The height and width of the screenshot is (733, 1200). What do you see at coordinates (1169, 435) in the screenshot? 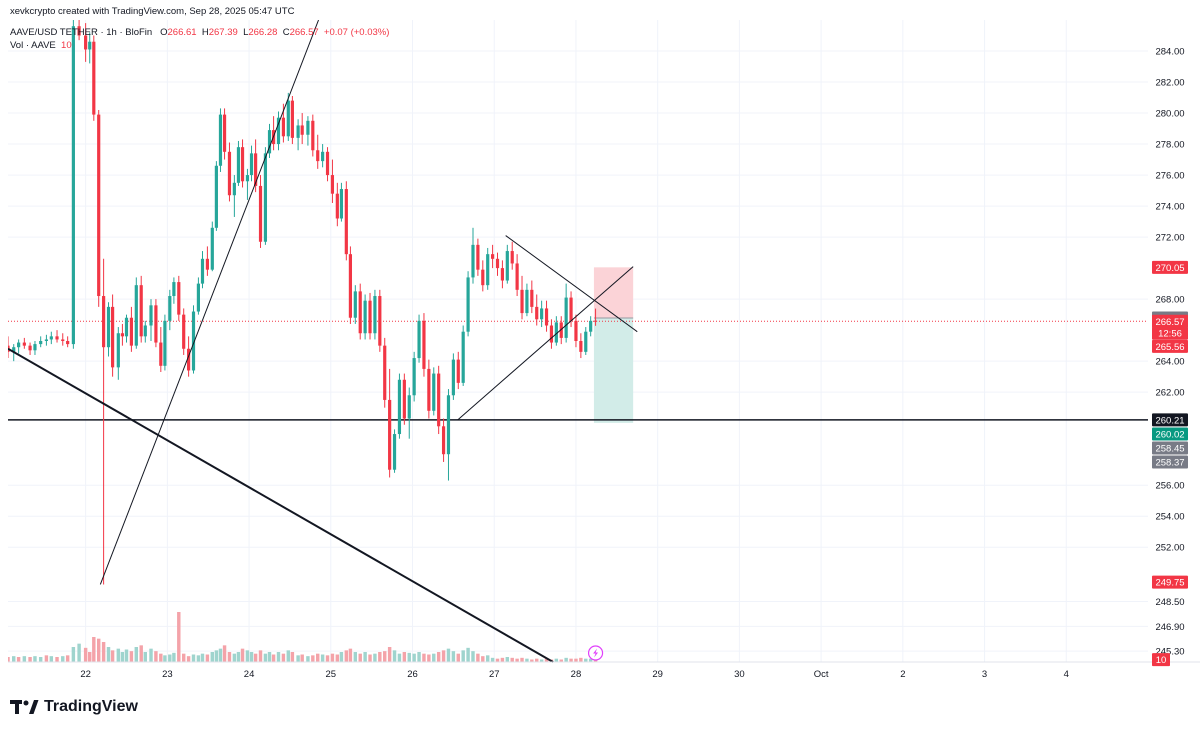
I see `price-label-text: 260.02` at bounding box center [1169, 435].